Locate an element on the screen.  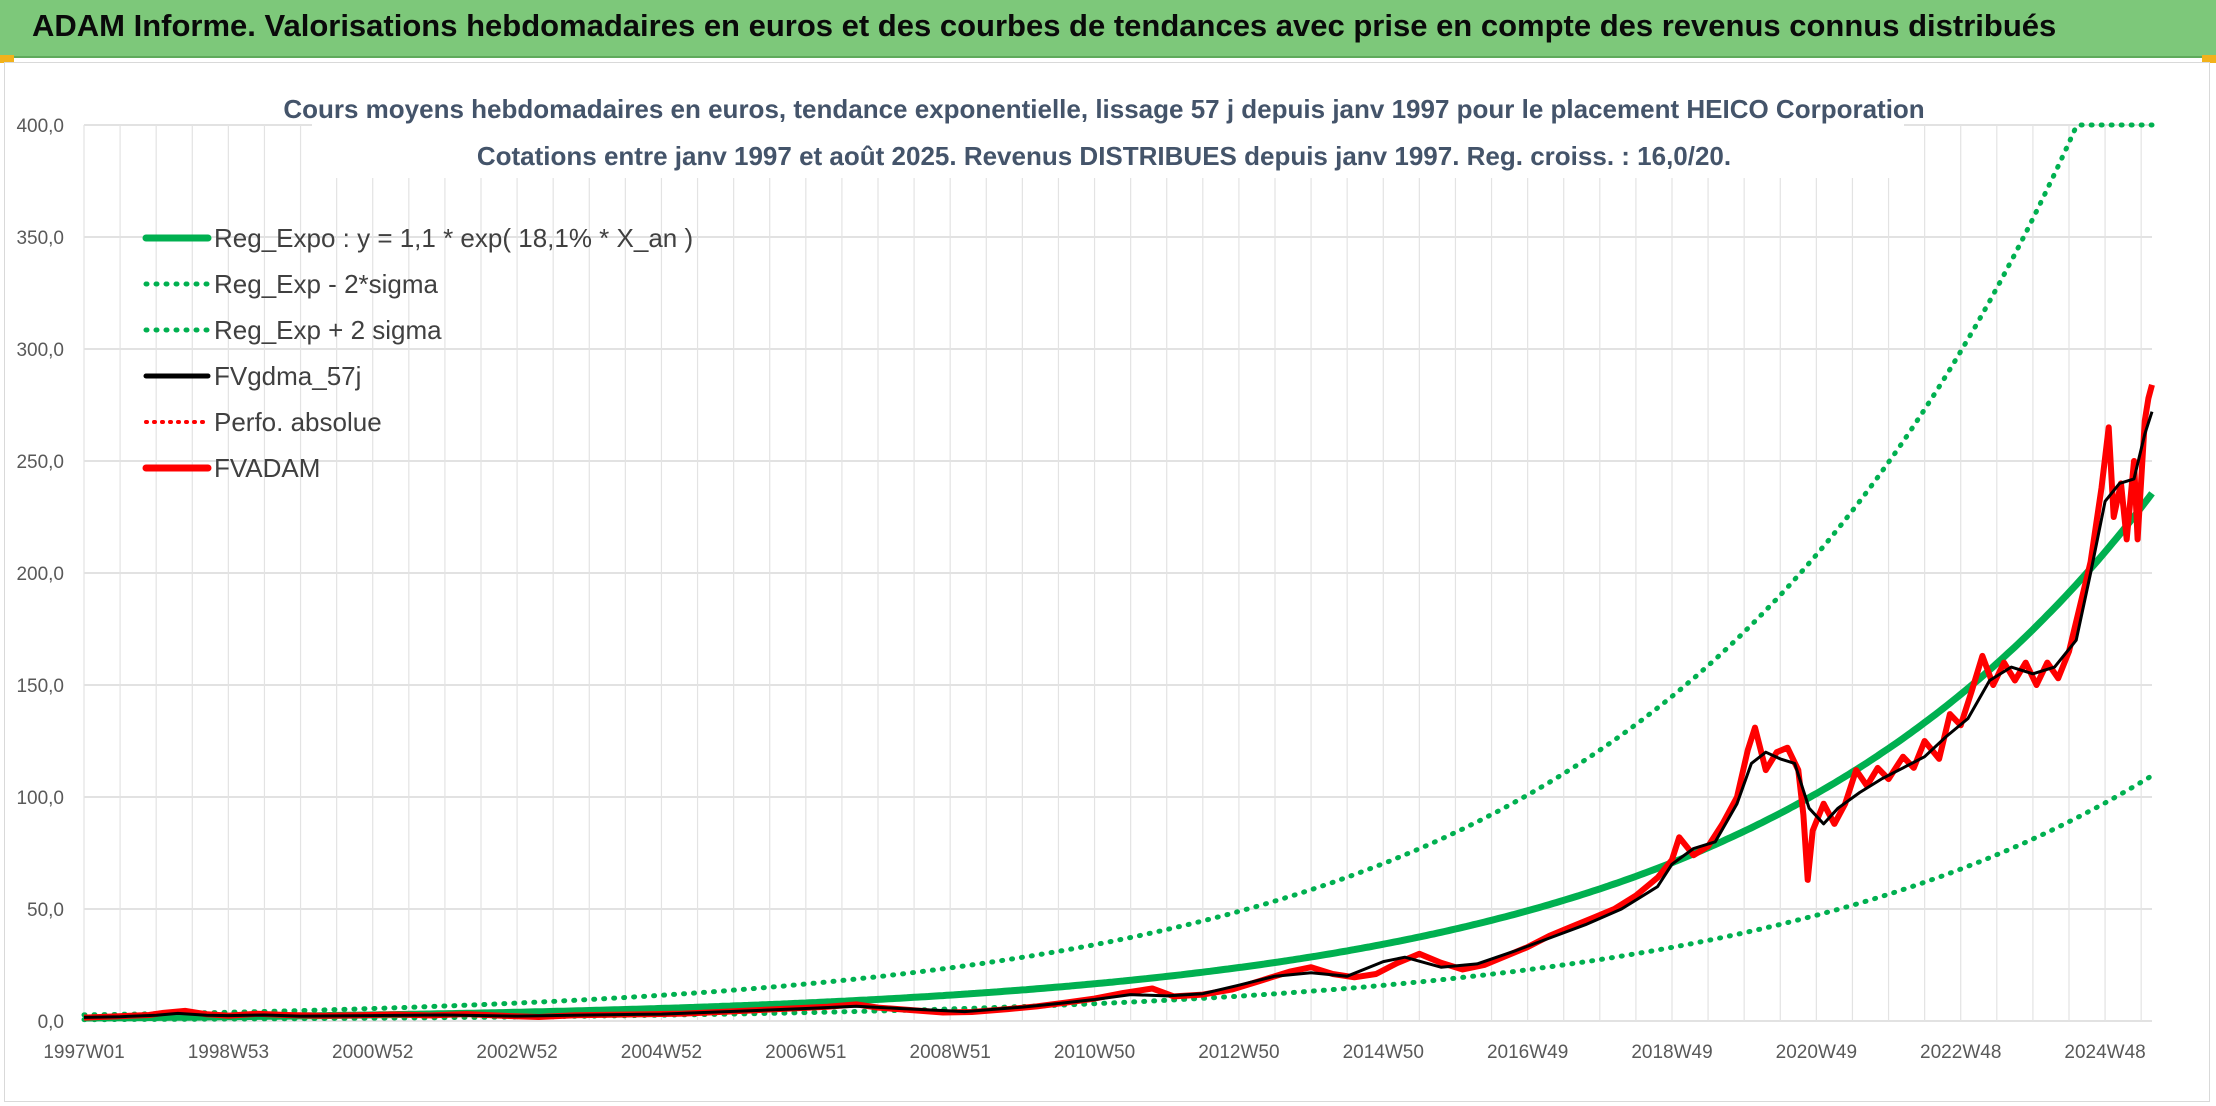
corner-marker-left is located at coordinates (7, 59).